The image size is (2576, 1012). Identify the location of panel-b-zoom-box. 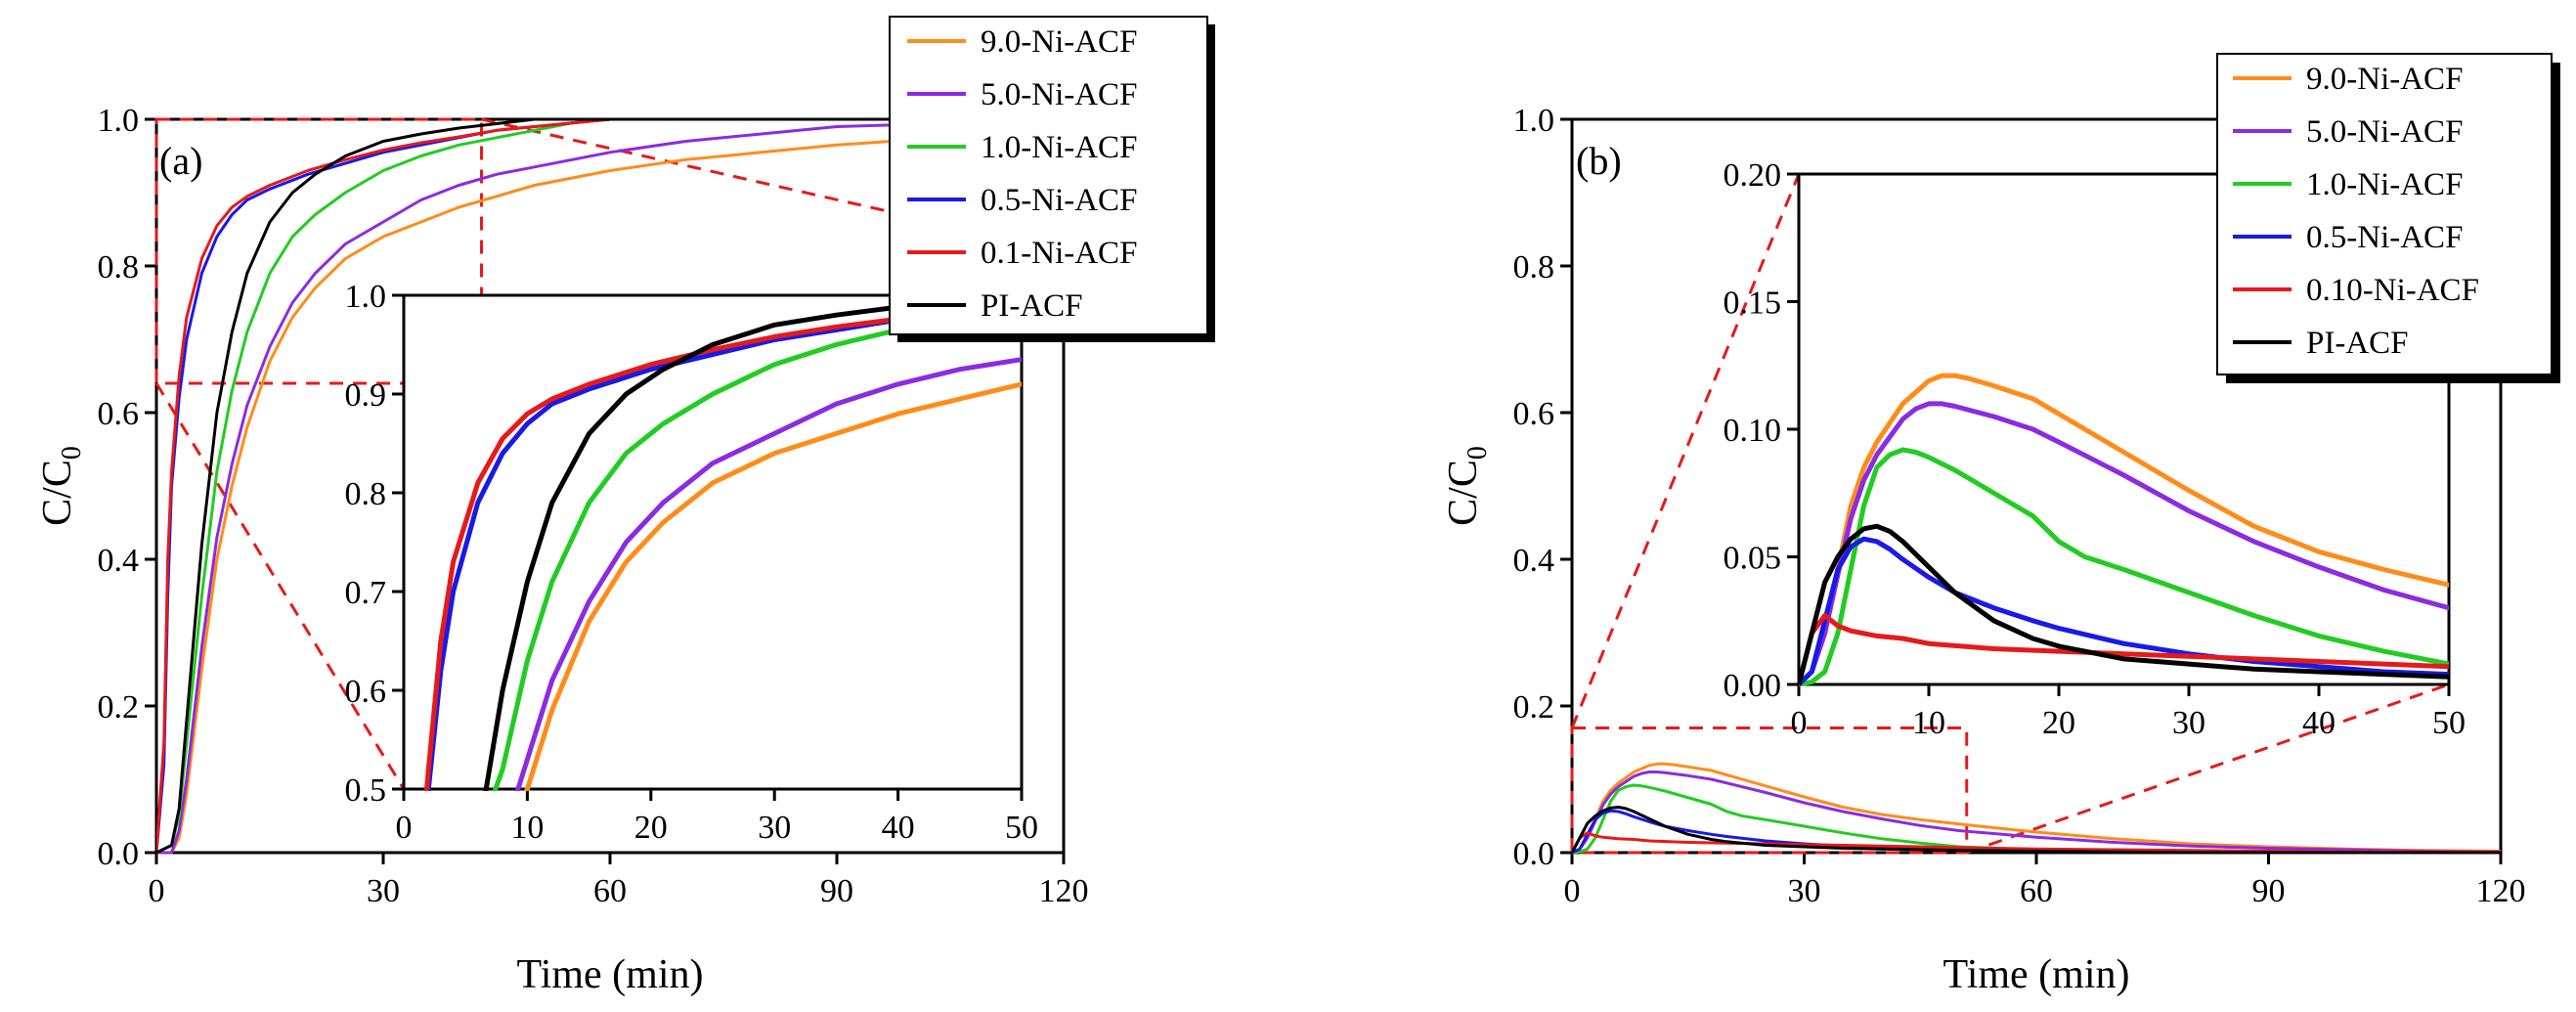
(1769, 790).